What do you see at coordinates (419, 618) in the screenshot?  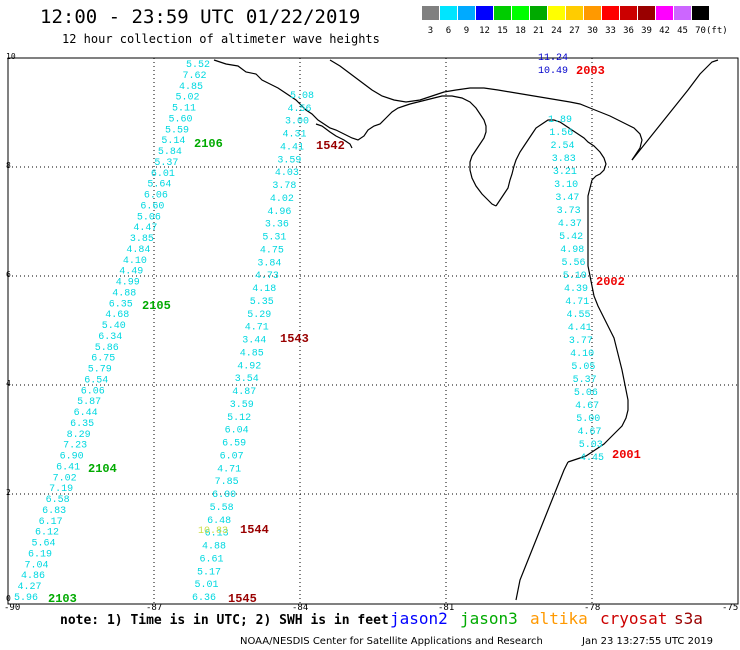 I see `legend-jason2: jason2` at bounding box center [419, 618].